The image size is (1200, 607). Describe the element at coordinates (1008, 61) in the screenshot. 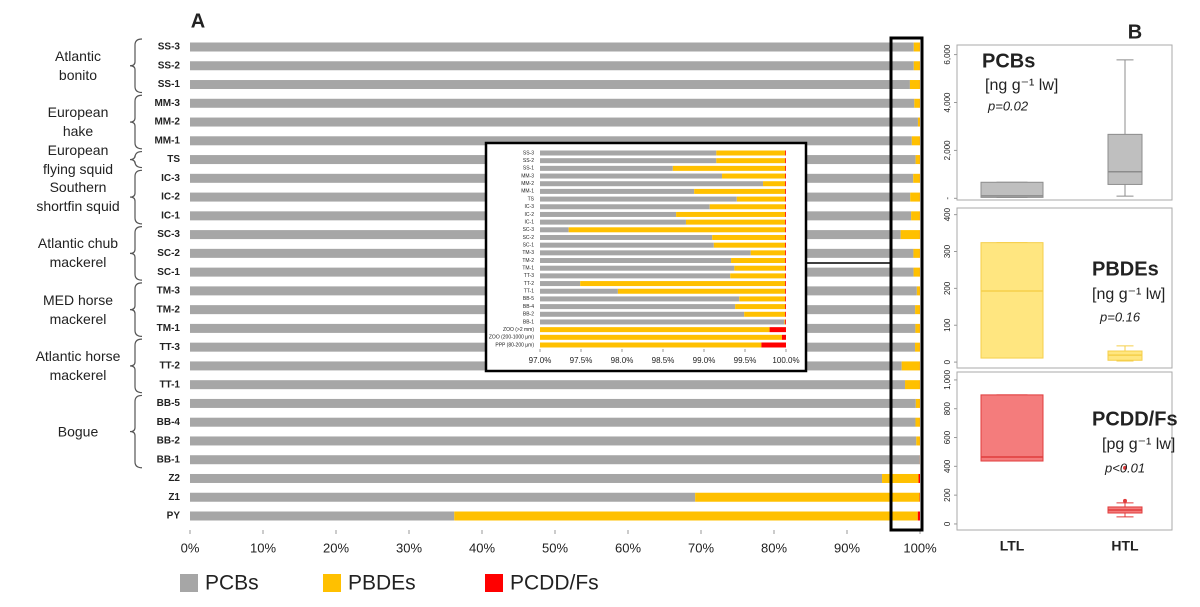

I see `panel-title: PCBs` at that location.